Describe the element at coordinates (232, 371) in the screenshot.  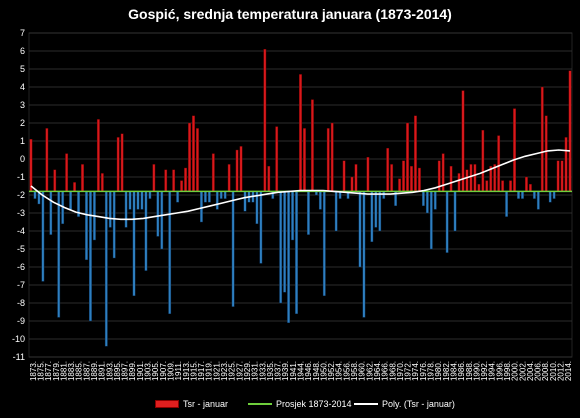
I see `x-tick-label: 1925.` at that location.